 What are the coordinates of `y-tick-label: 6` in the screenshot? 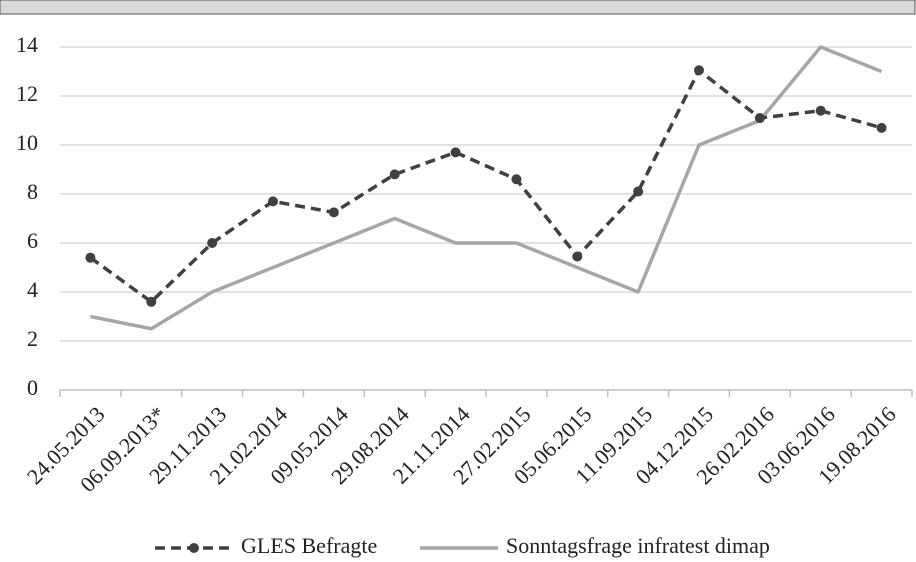 It's located at (32, 240).